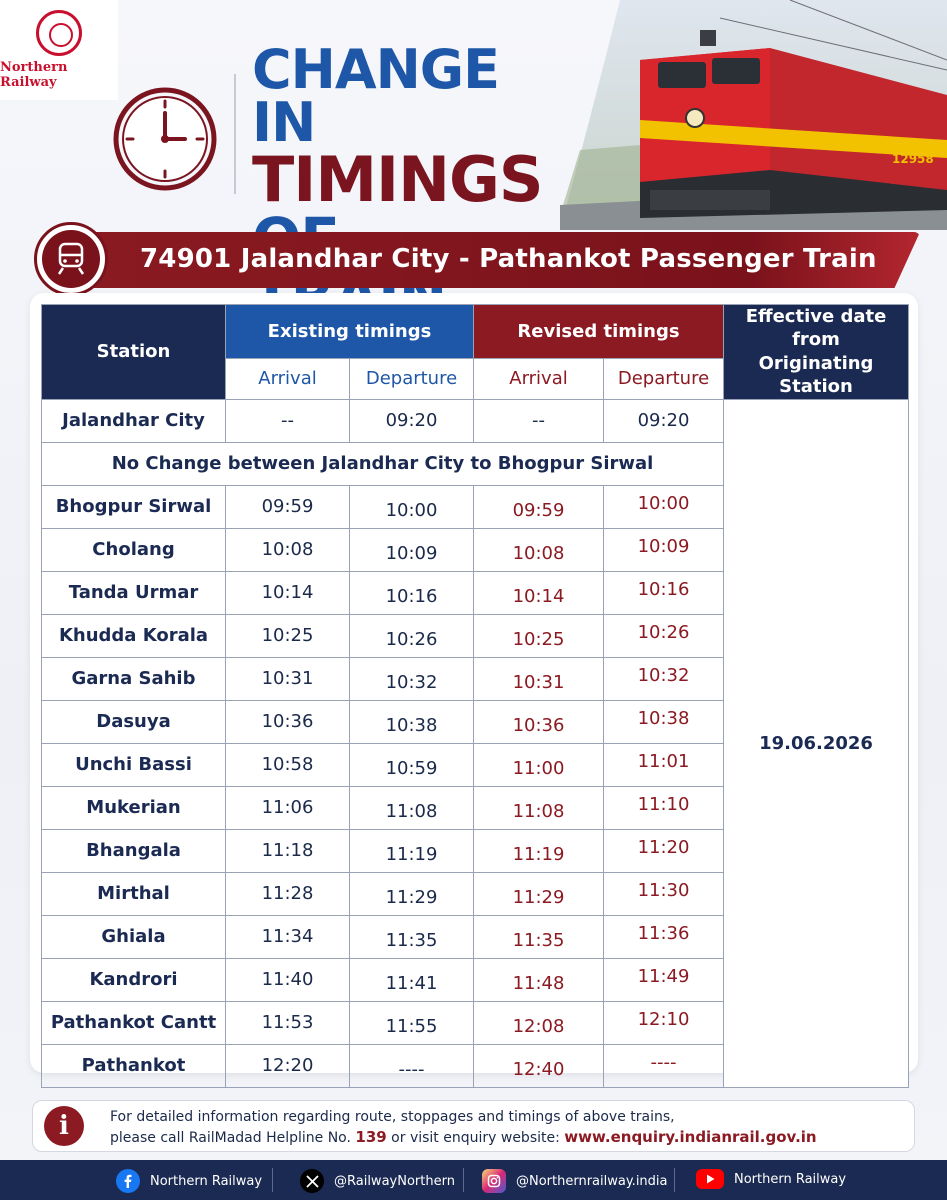  What do you see at coordinates (538, 850) in the screenshot?
I see `revised-arrival: 11:19` at bounding box center [538, 850].